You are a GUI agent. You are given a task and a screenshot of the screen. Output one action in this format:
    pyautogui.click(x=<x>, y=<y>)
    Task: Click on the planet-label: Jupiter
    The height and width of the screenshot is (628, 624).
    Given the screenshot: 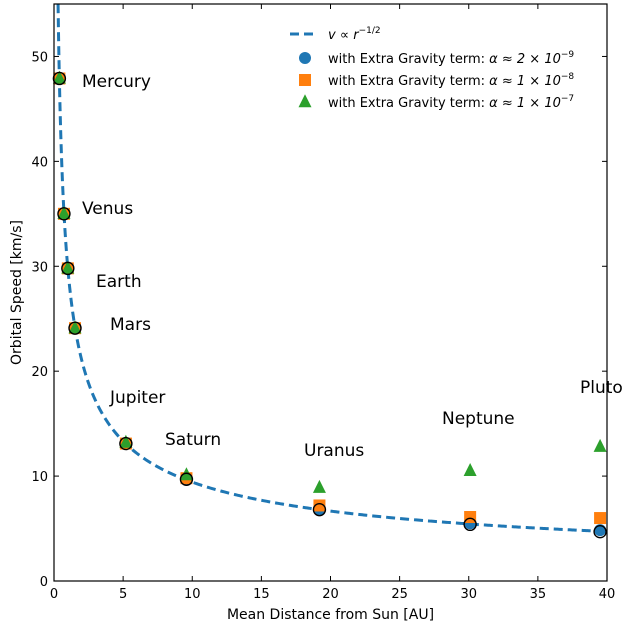 What is the action you would take?
    pyautogui.click(x=137, y=398)
    